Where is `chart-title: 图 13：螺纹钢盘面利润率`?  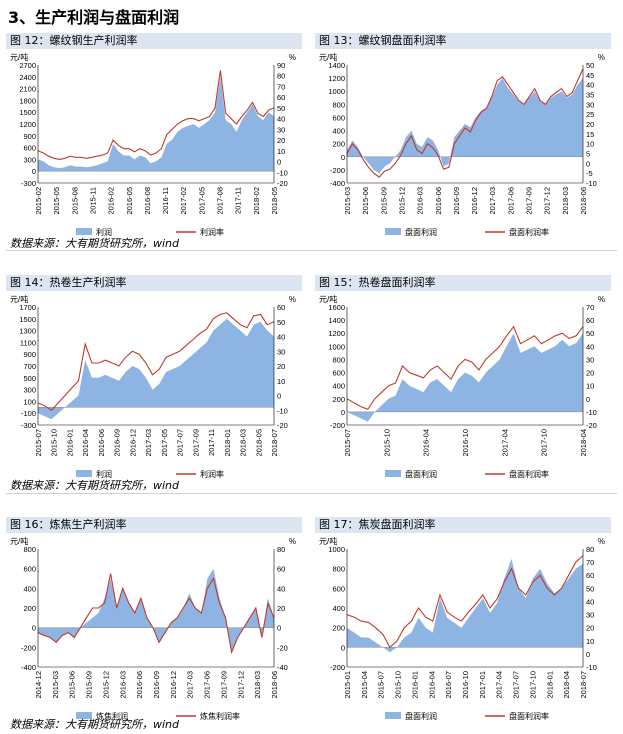
chart-title: 图 13：螺纹钢盘面利润率 is located at coordinates (463, 41).